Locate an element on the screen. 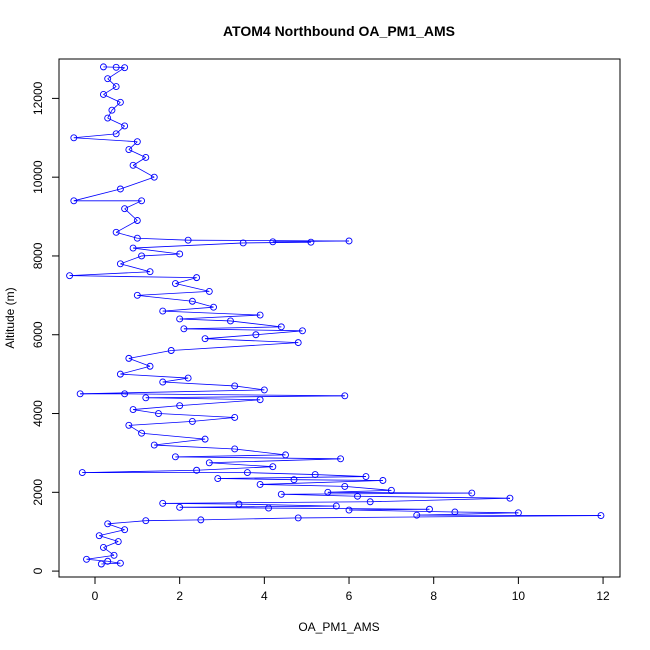  x-tick-label: 2 is located at coordinates (179, 596).